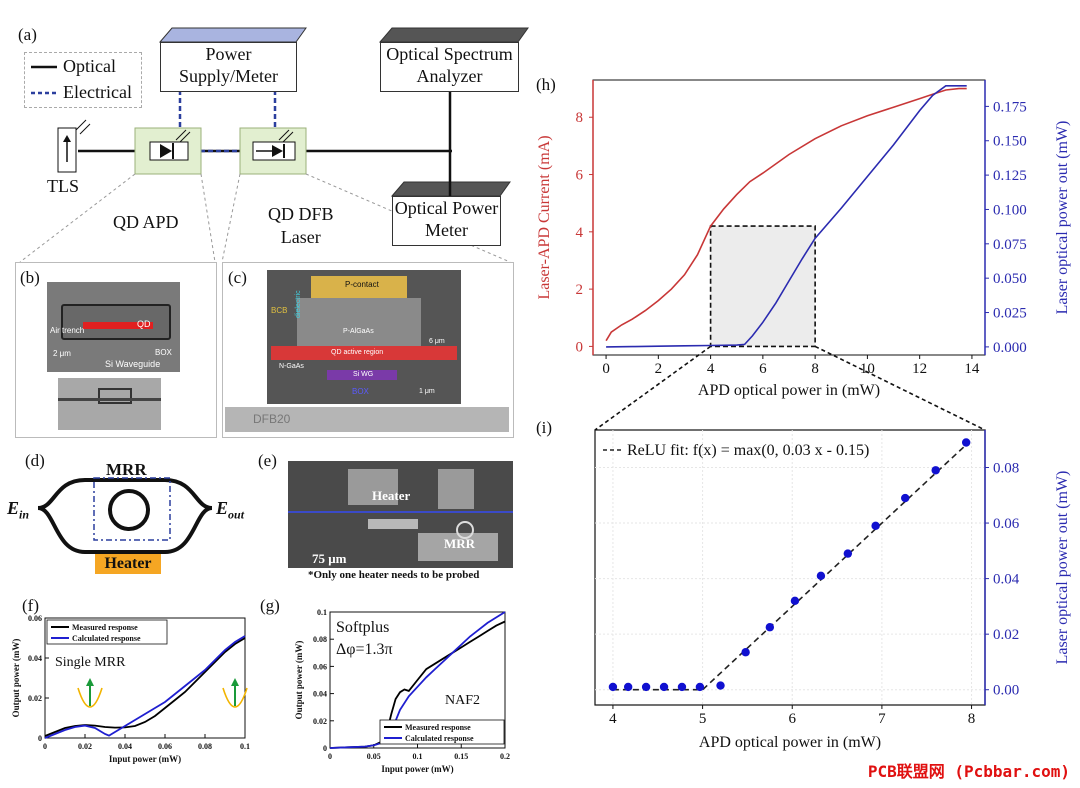 This screenshot has height=788, width=1080. I want to click on plot-h-ytick-left-label: 6, so click(580, 176).